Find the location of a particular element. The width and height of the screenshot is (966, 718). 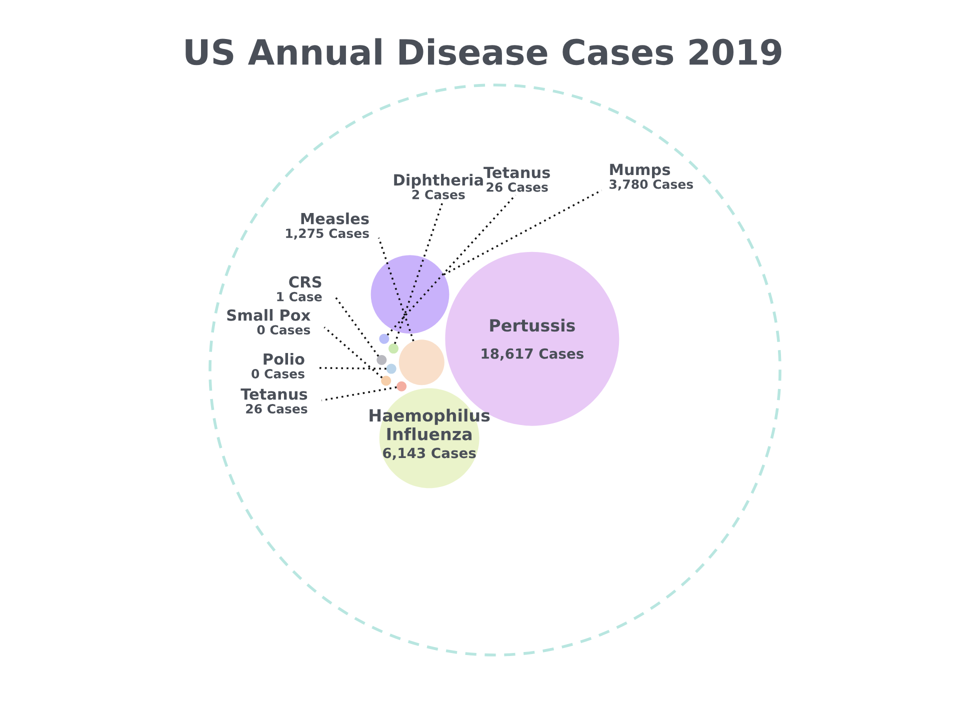

data-label: 1 Case is located at coordinates (299, 297).